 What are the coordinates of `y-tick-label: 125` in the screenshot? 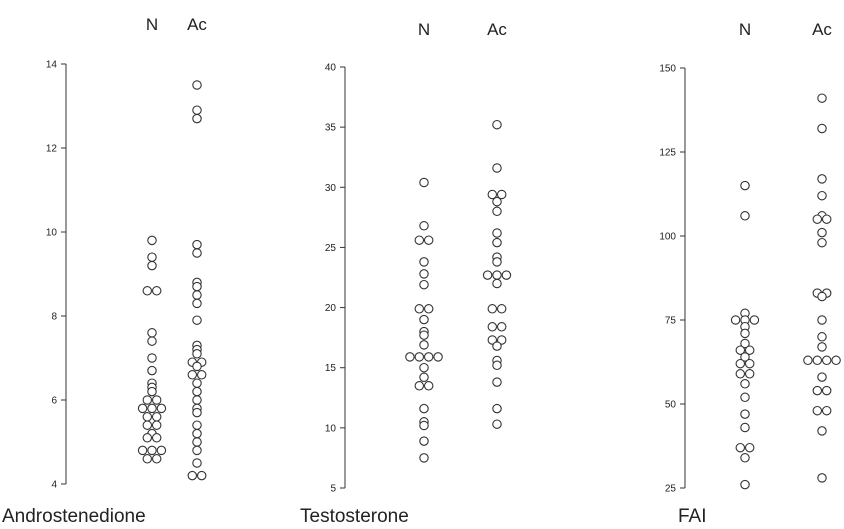 It's located at (667, 153).